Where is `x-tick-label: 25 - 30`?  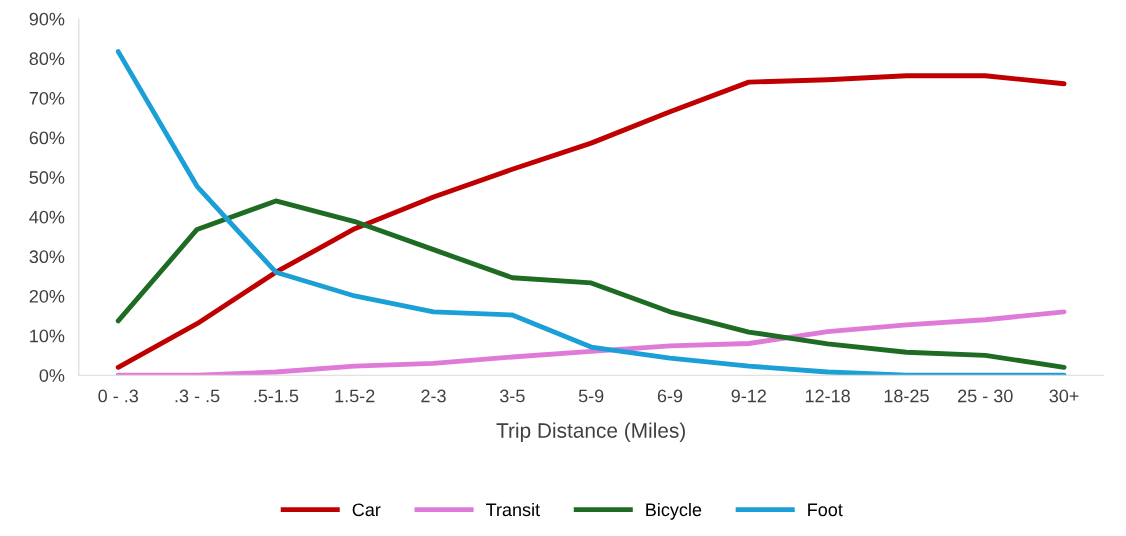
x-tick-label: 25 - 30 is located at coordinates (985, 396).